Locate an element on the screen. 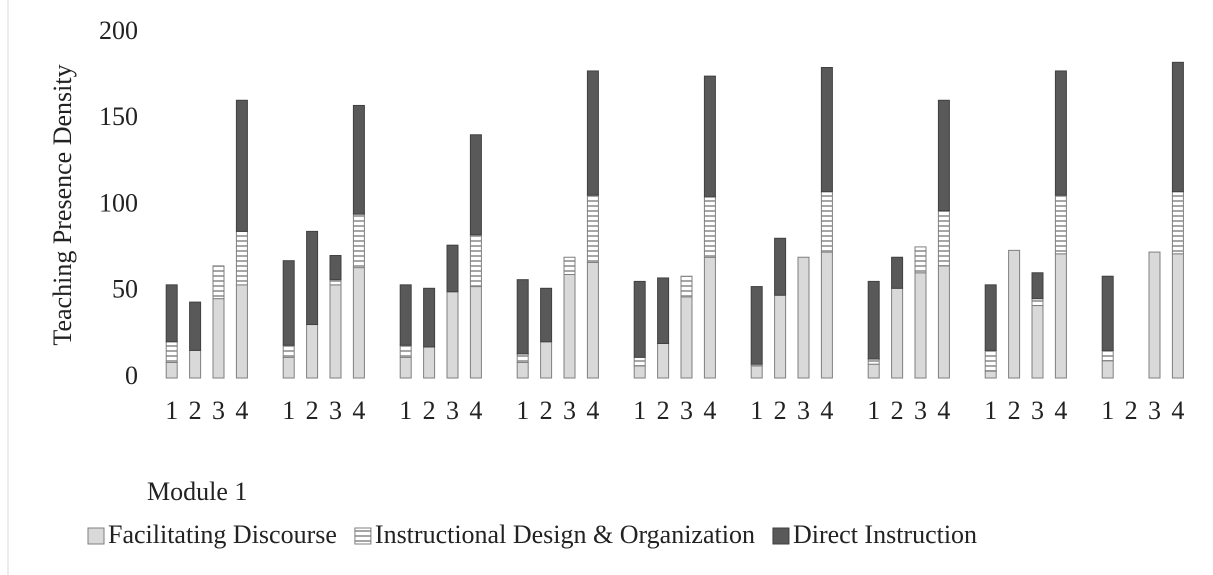  legend-label: Direct Instruction is located at coordinates (885, 534).